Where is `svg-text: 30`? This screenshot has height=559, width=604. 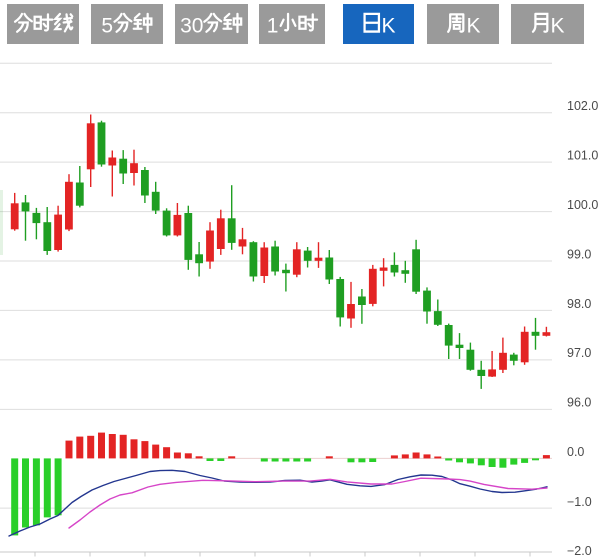
svg-text: 30 is located at coordinates (191, 26).